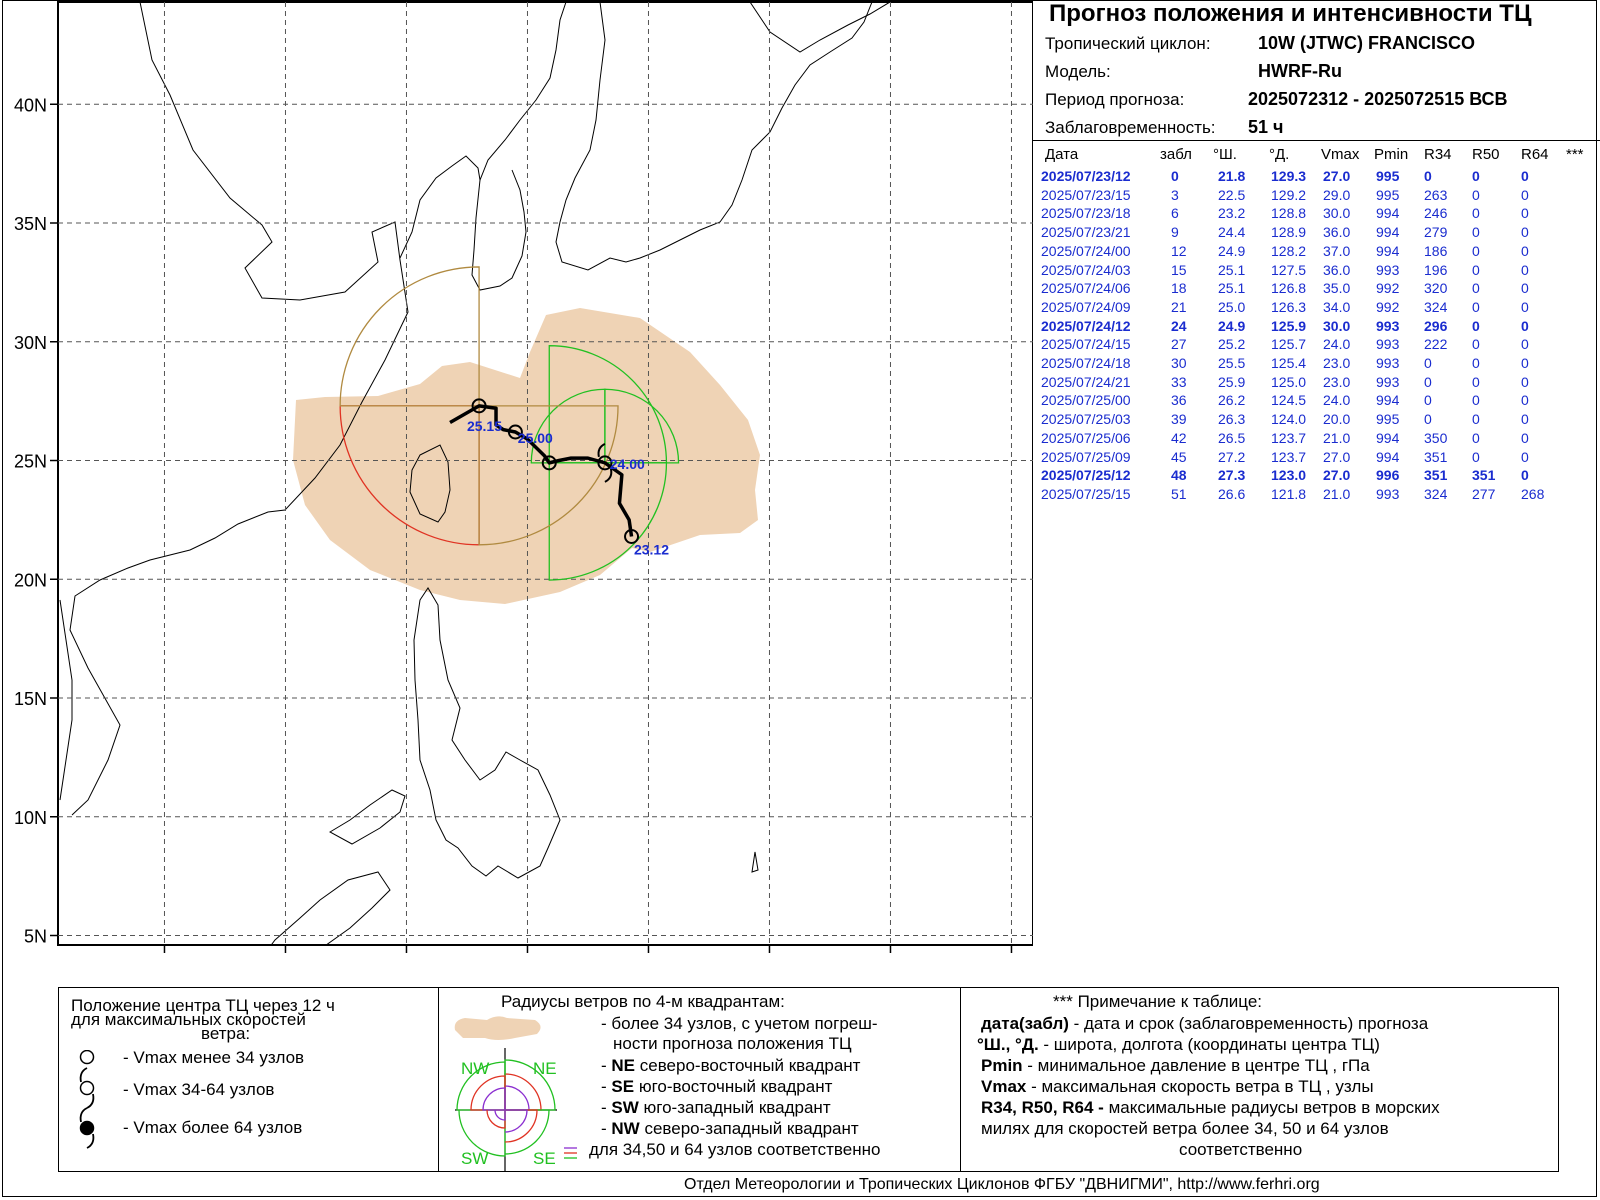 The height and width of the screenshot is (1200, 1600). Describe the element at coordinates (623, 1086) in the screenshot. I see `code-se: SE` at that location.